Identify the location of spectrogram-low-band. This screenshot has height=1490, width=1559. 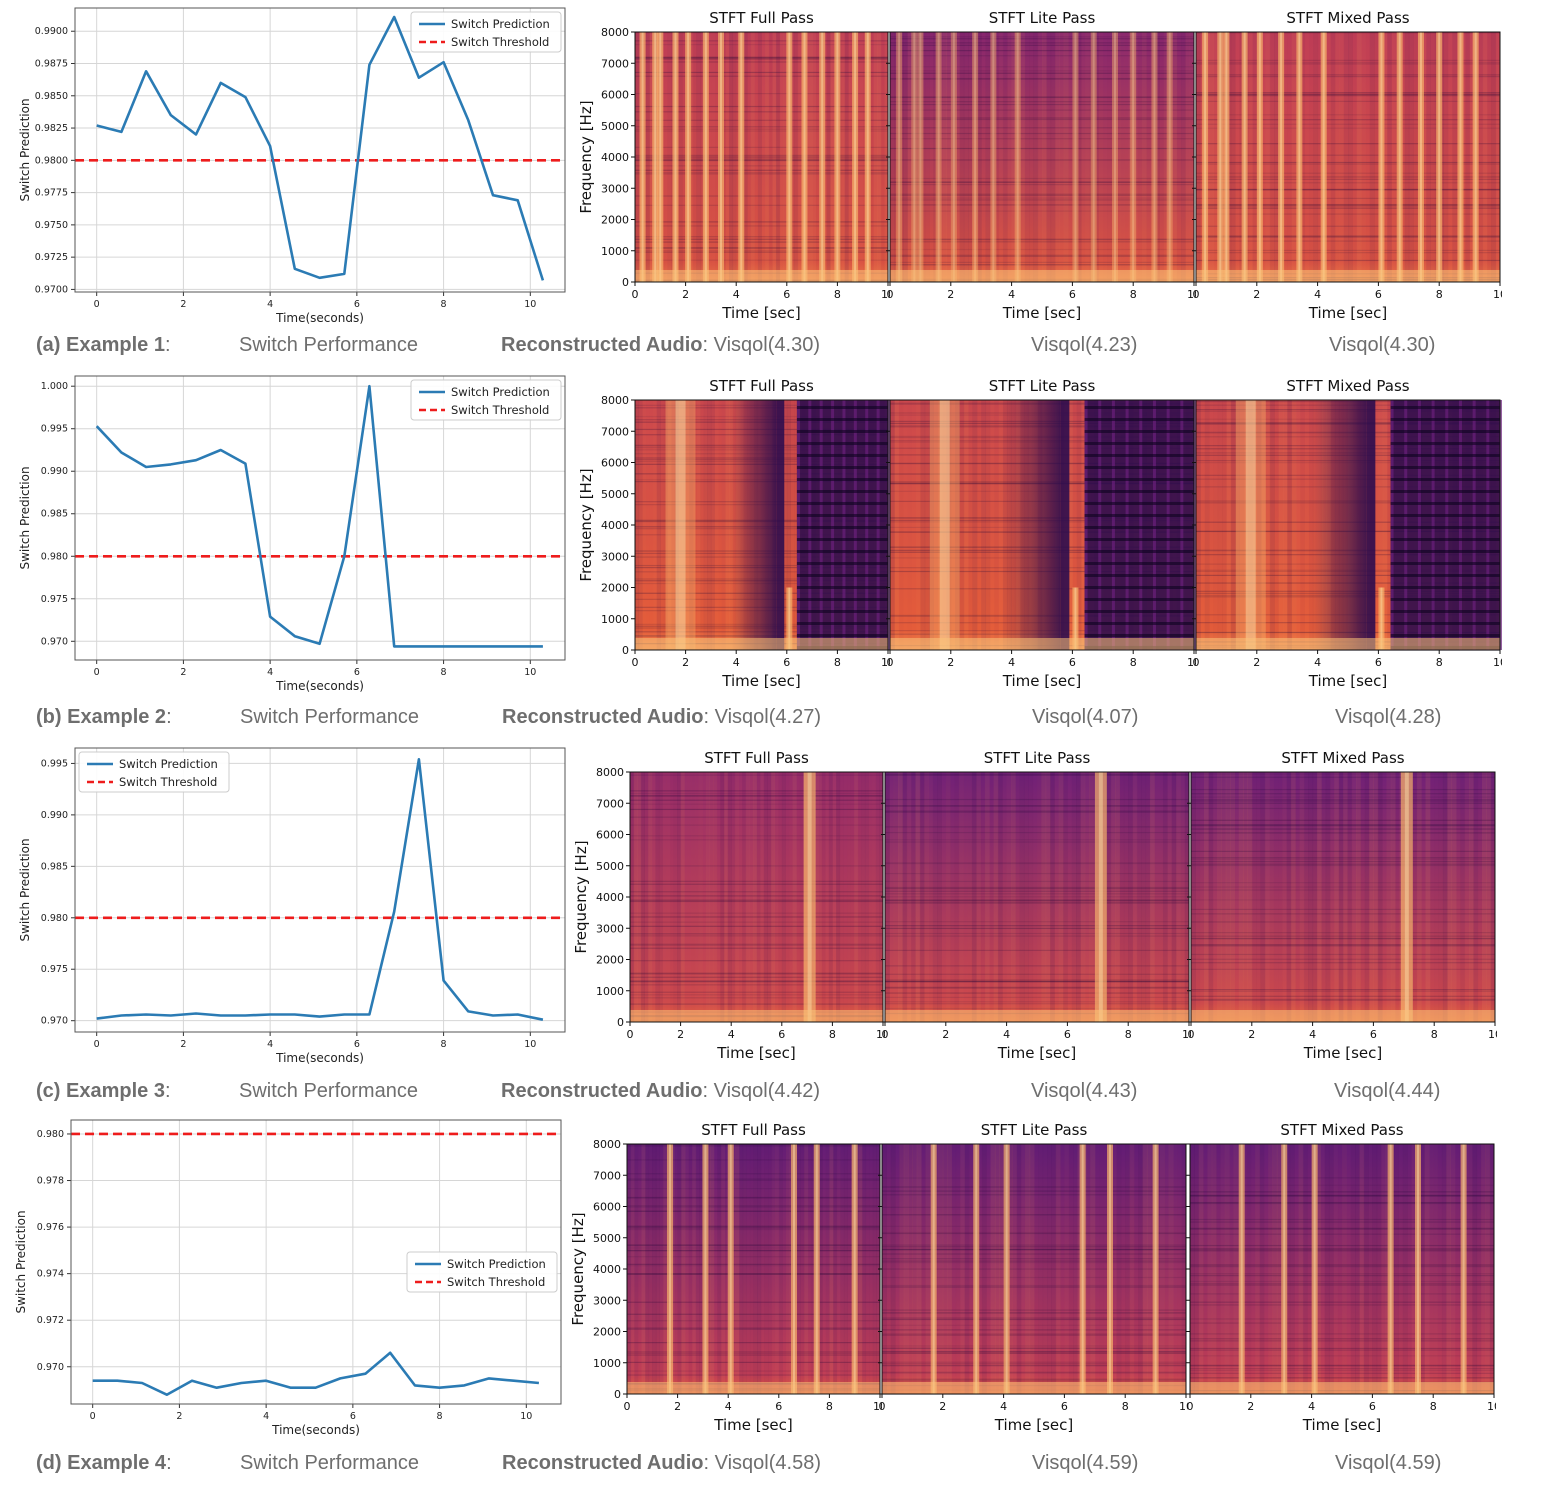
(1042, 276).